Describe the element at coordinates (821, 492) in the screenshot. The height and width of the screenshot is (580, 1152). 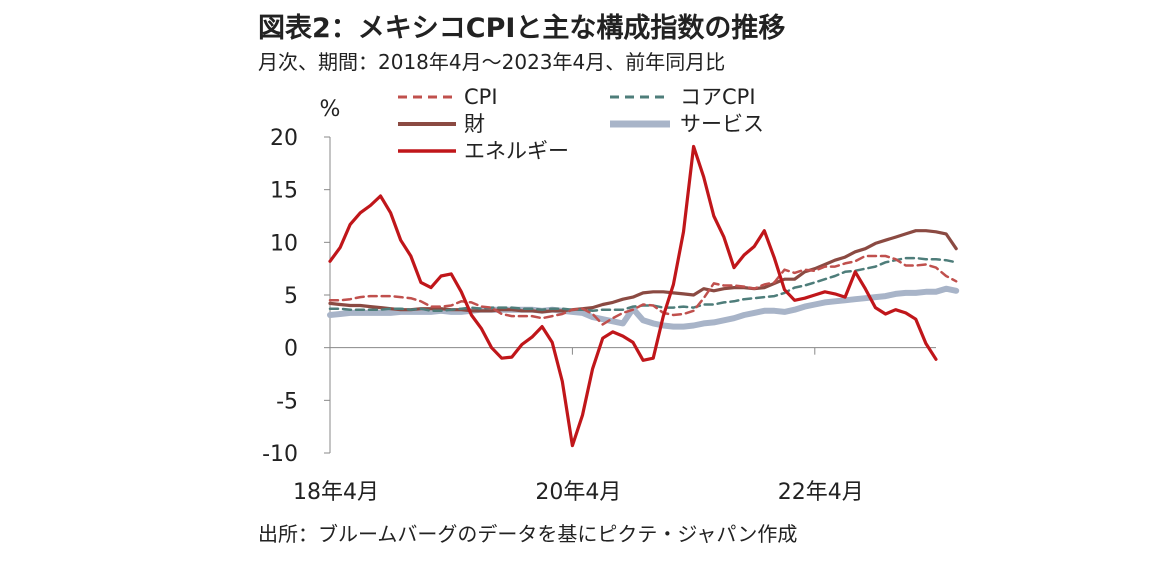
I see `x-tick-label: 22年4月` at that location.